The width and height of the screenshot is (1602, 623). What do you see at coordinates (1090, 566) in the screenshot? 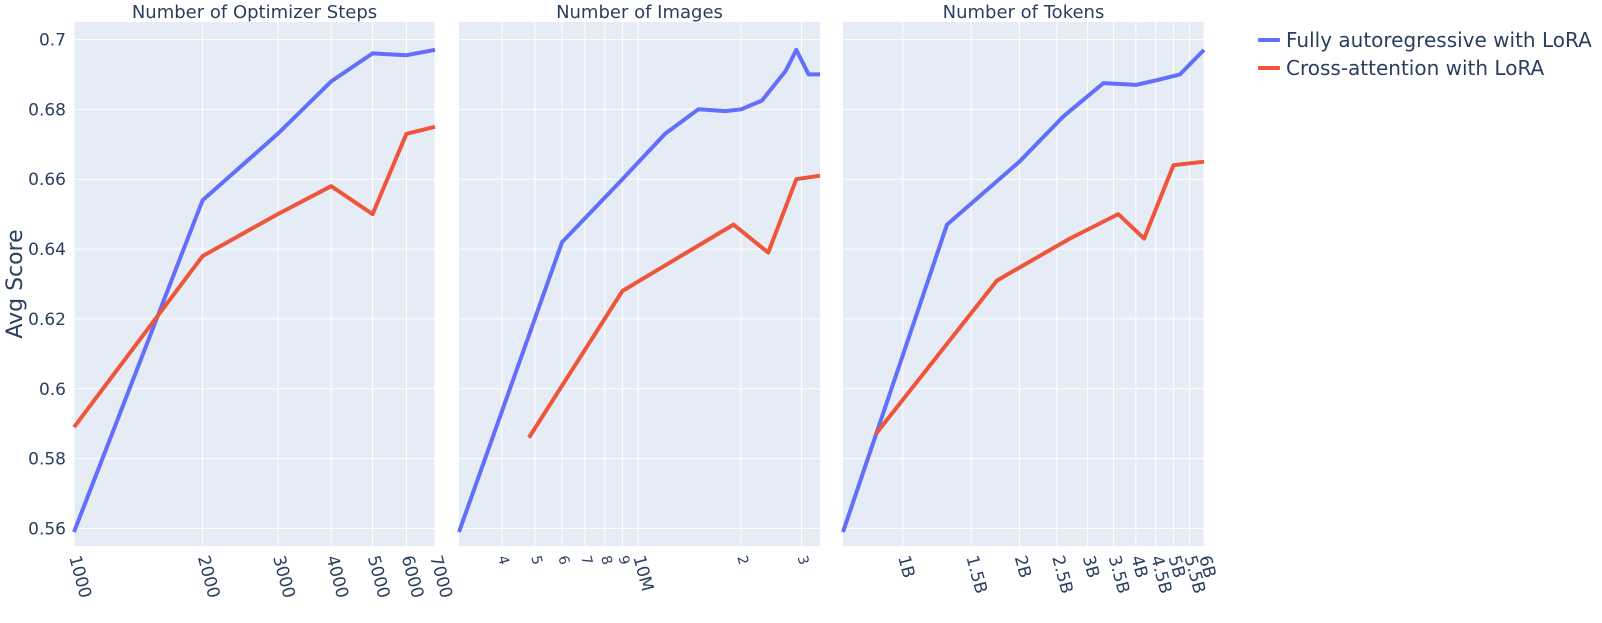
I see `x-tick-label: 3B` at bounding box center [1090, 566].